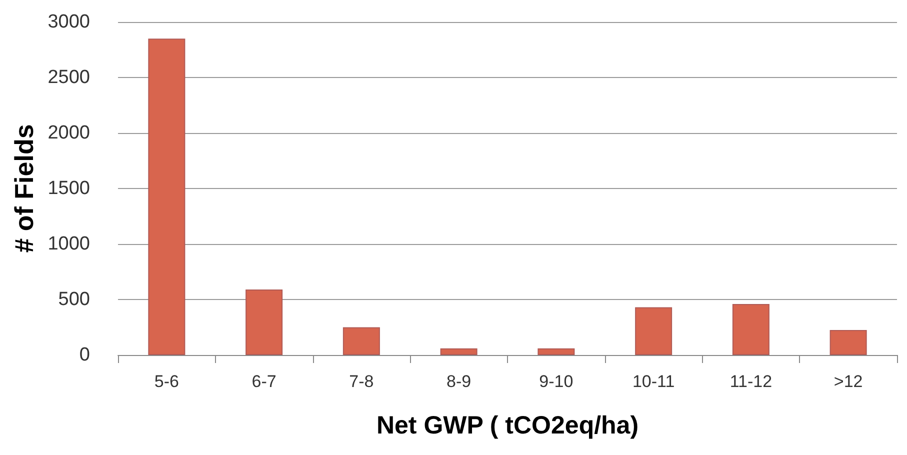 This screenshot has height=455, width=907. What do you see at coordinates (264, 381) in the screenshot?
I see `x-tick-label: 6-7` at bounding box center [264, 381].